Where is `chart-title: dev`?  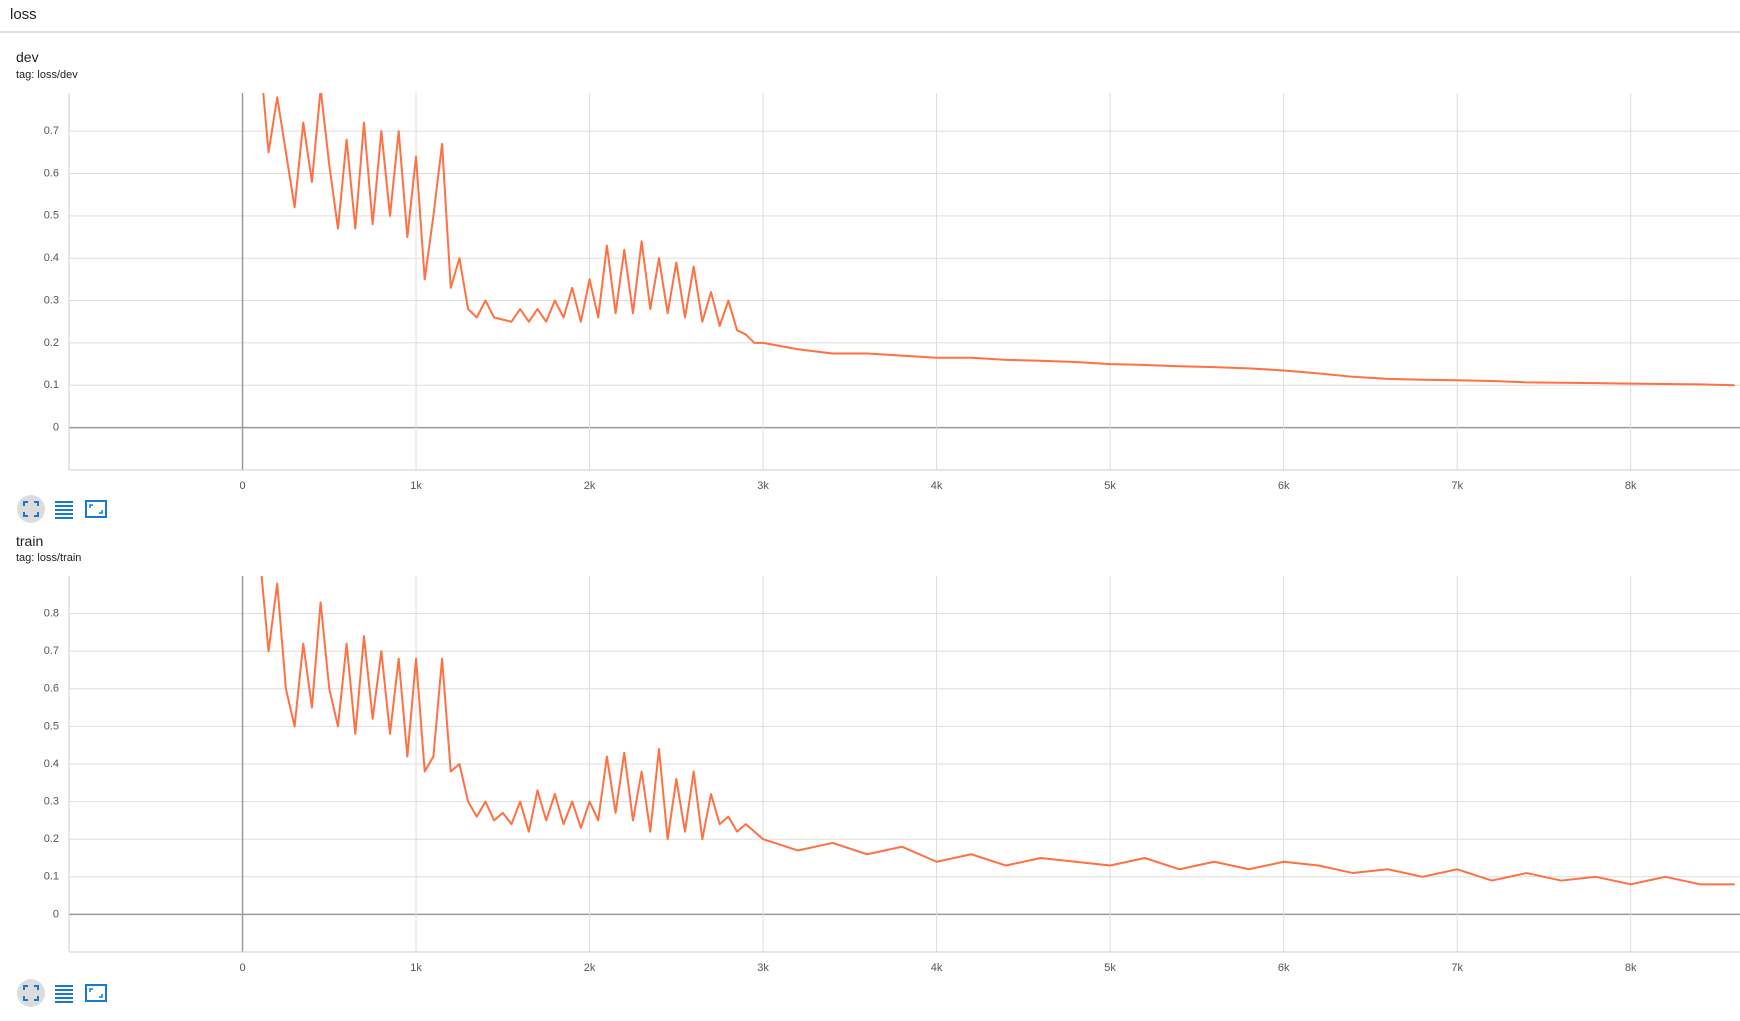
chart-title: dev is located at coordinates (27, 57).